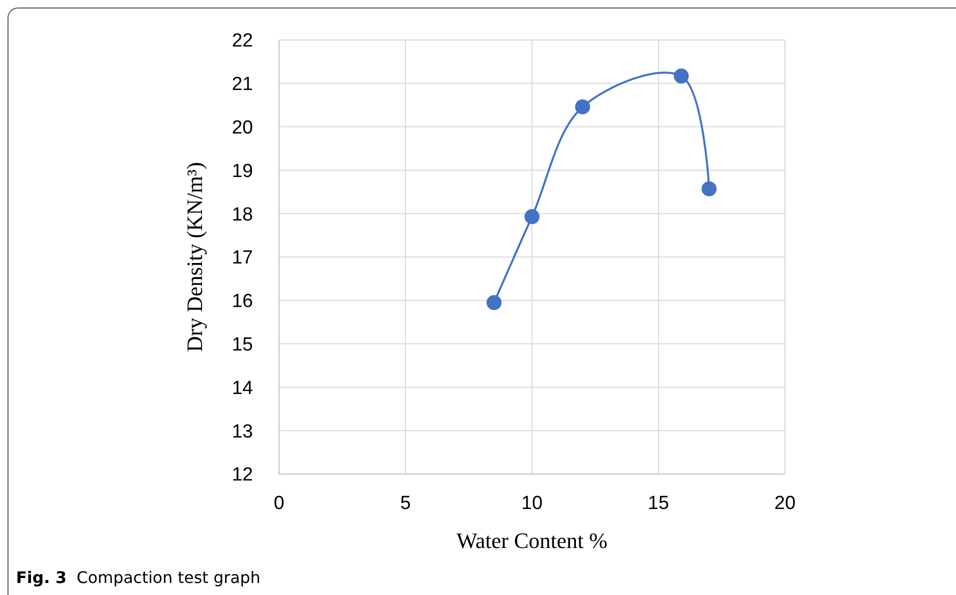  What do you see at coordinates (242, 475) in the screenshot?
I see `y-tick-label: 12` at bounding box center [242, 475].